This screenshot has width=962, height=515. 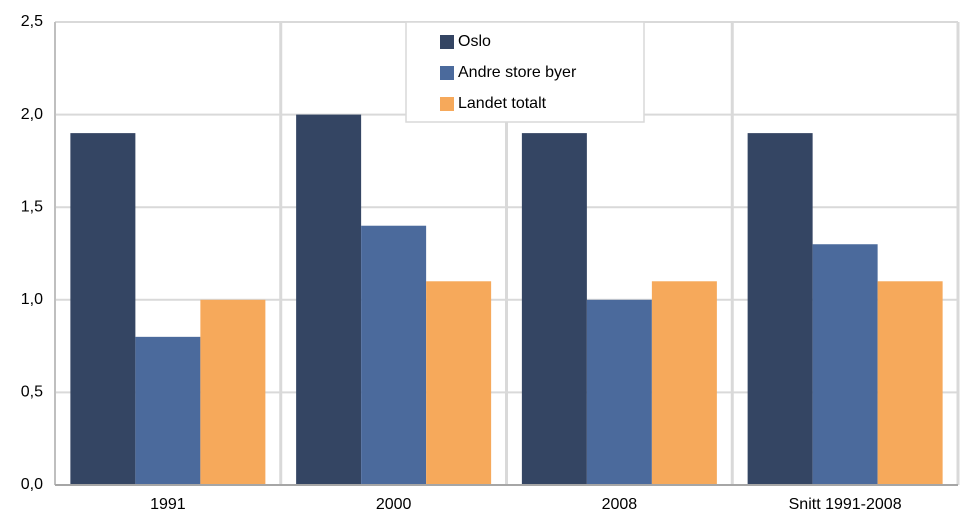 I want to click on y-tick-label: 0,0, so click(x=32, y=484).